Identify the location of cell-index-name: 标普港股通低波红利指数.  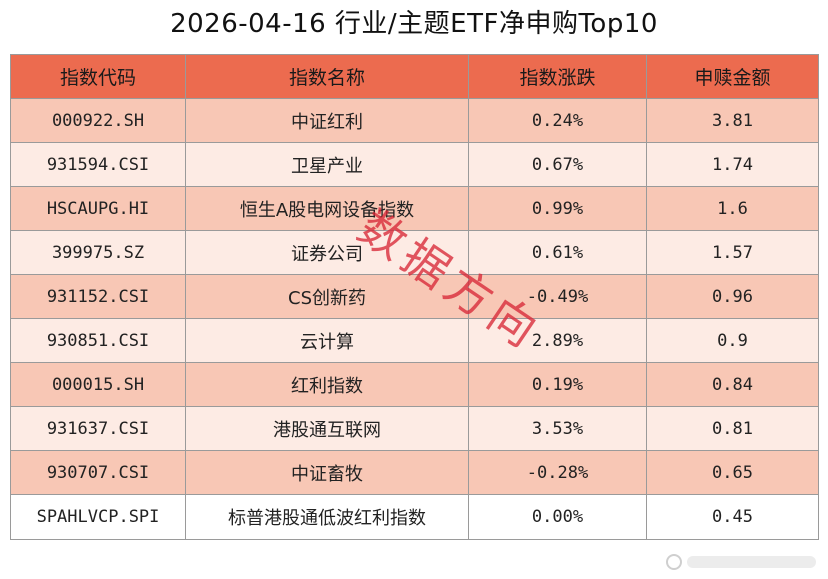
(327, 517).